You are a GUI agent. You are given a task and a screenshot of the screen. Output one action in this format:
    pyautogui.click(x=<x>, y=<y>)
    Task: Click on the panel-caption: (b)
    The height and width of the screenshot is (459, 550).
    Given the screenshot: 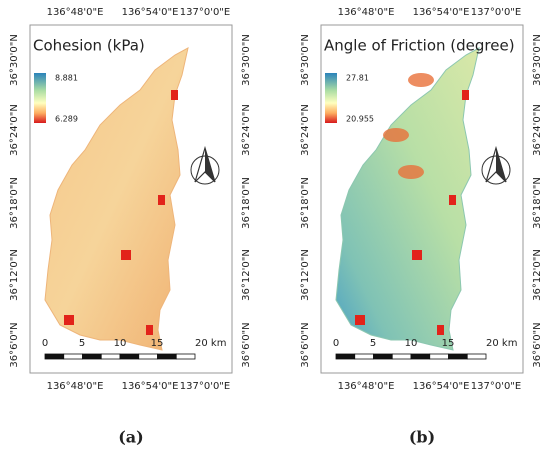 What is the action you would take?
    pyautogui.click(x=422, y=437)
    